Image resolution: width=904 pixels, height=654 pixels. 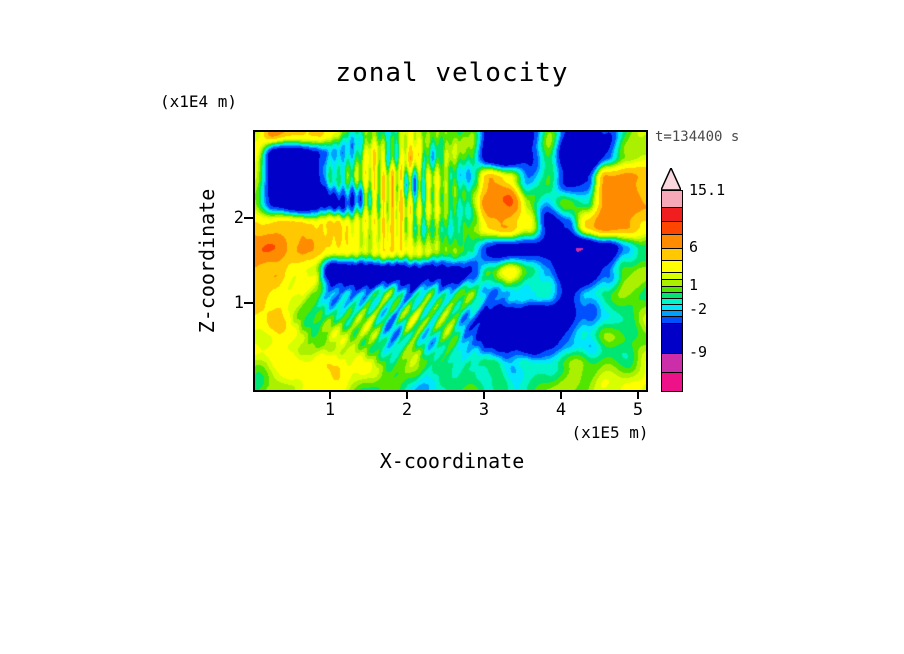 I want to click on colorbar-tick-label: -2, so click(x=698, y=309).